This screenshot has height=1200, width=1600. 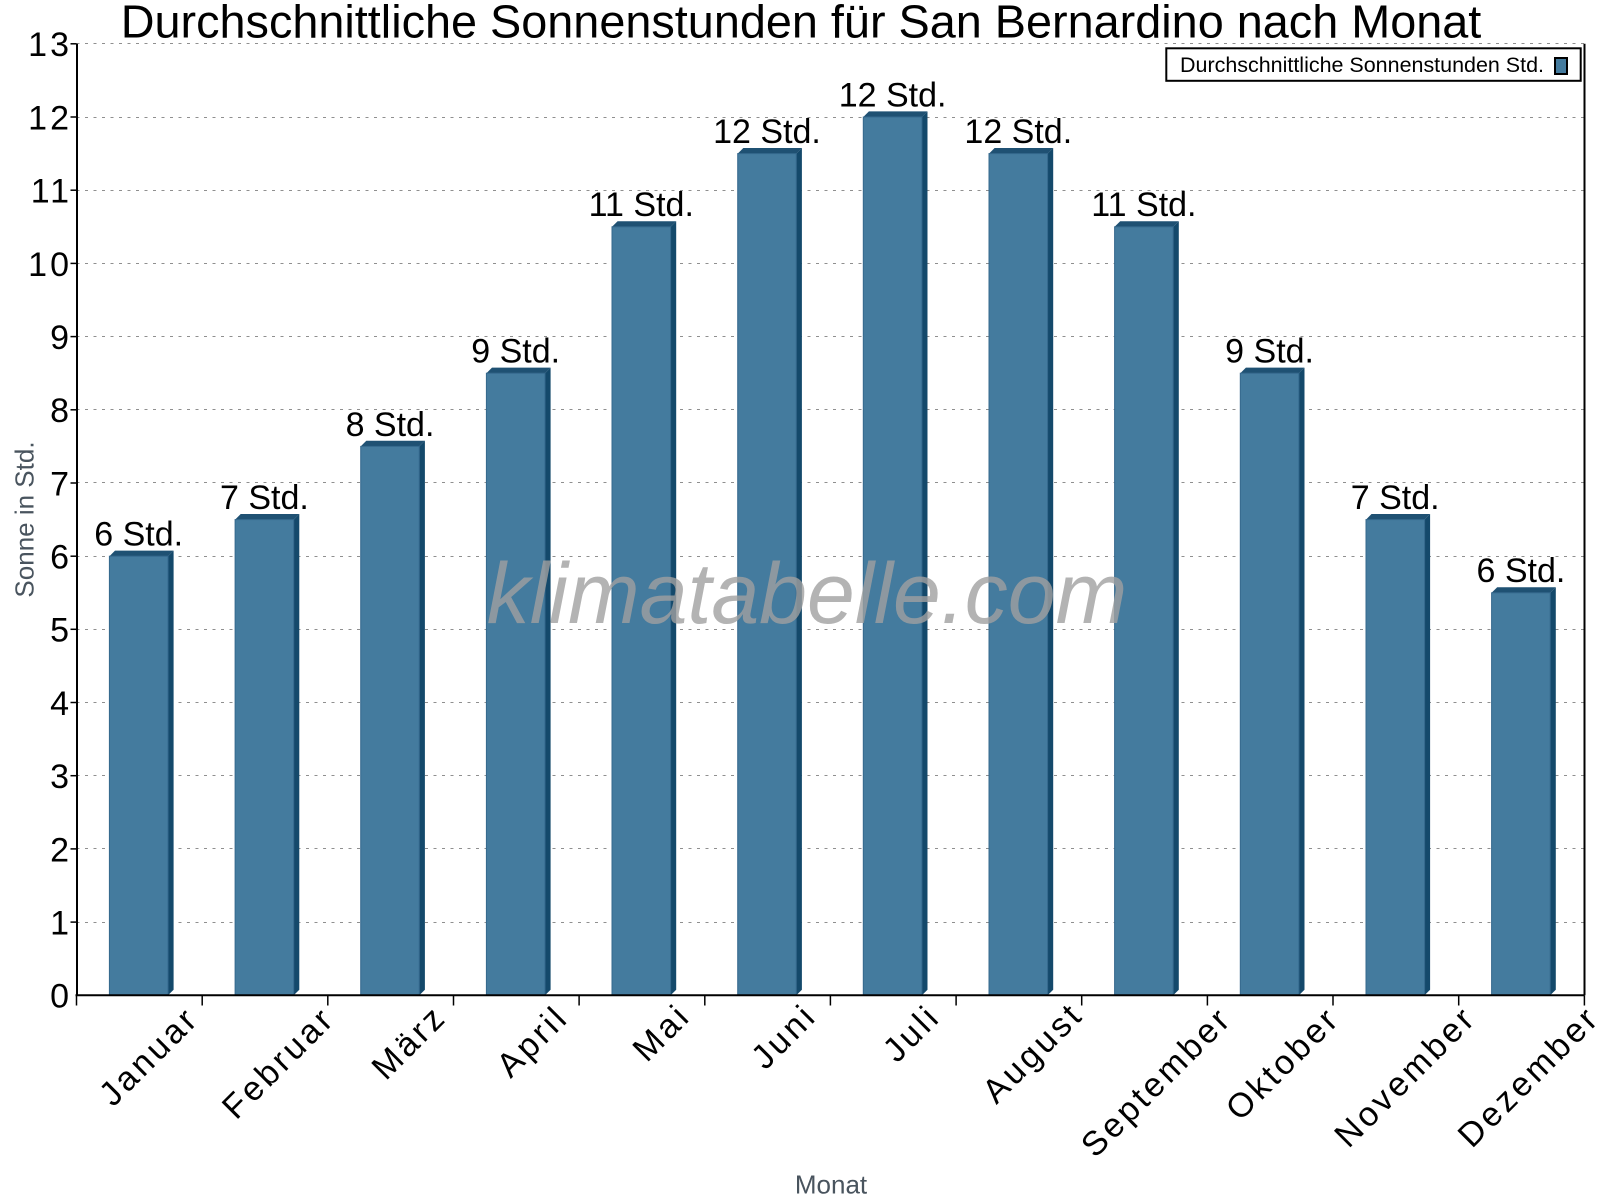 I want to click on svg-text: 8 Std., so click(x=390, y=425).